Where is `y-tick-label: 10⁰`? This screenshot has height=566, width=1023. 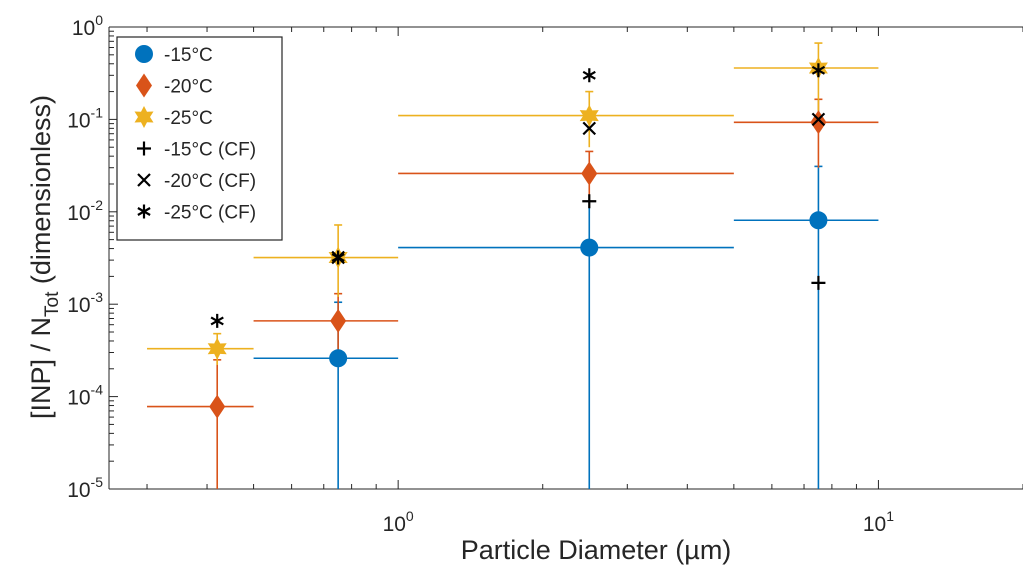
y-tick-label: 10⁰ is located at coordinates (87, 26).